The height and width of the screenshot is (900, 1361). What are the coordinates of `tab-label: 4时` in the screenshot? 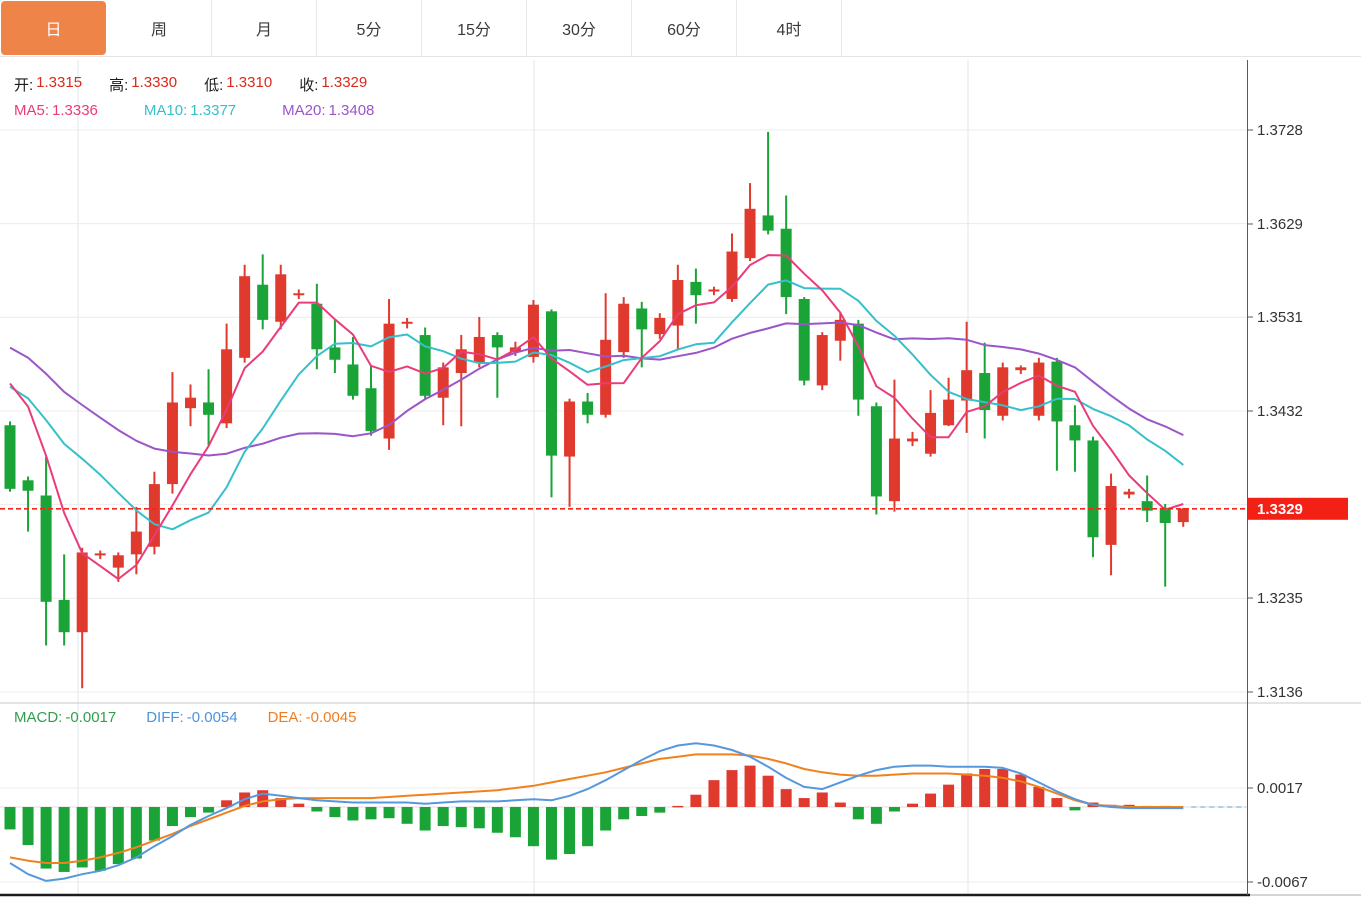 It's located at (789, 30).